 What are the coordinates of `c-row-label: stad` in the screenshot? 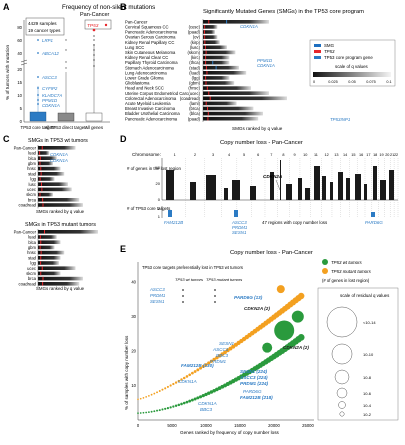 It's located at (32, 173).